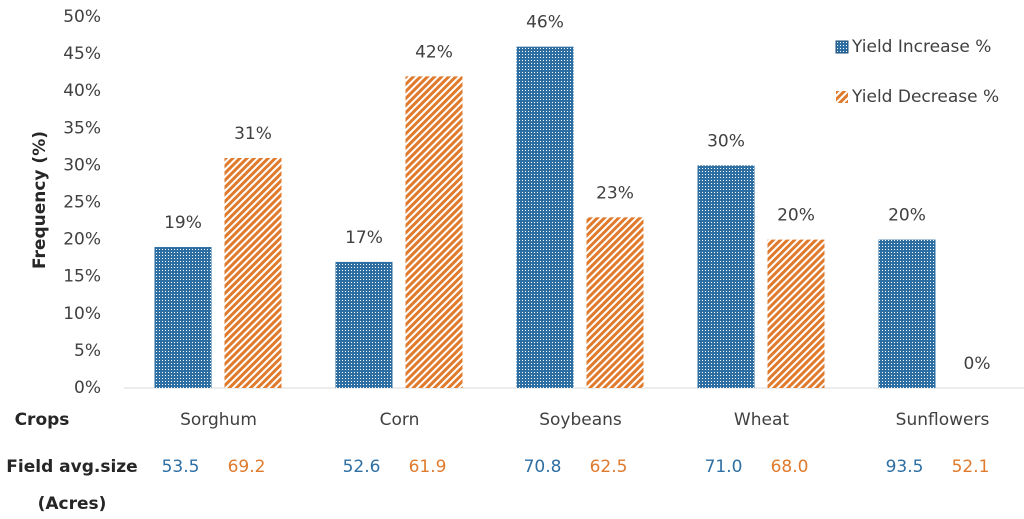  What do you see at coordinates (82, 203) in the screenshot?
I see `y-tick-label: 25%` at bounding box center [82, 203].